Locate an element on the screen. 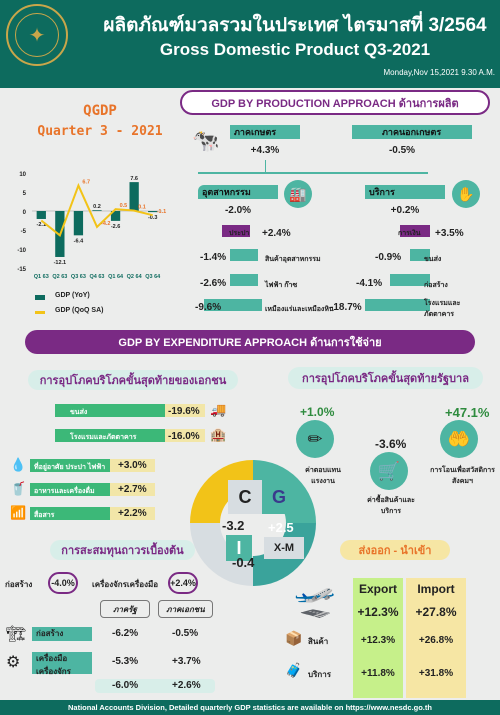  line-label-3: -4.2 is located at coordinates (105, 224).